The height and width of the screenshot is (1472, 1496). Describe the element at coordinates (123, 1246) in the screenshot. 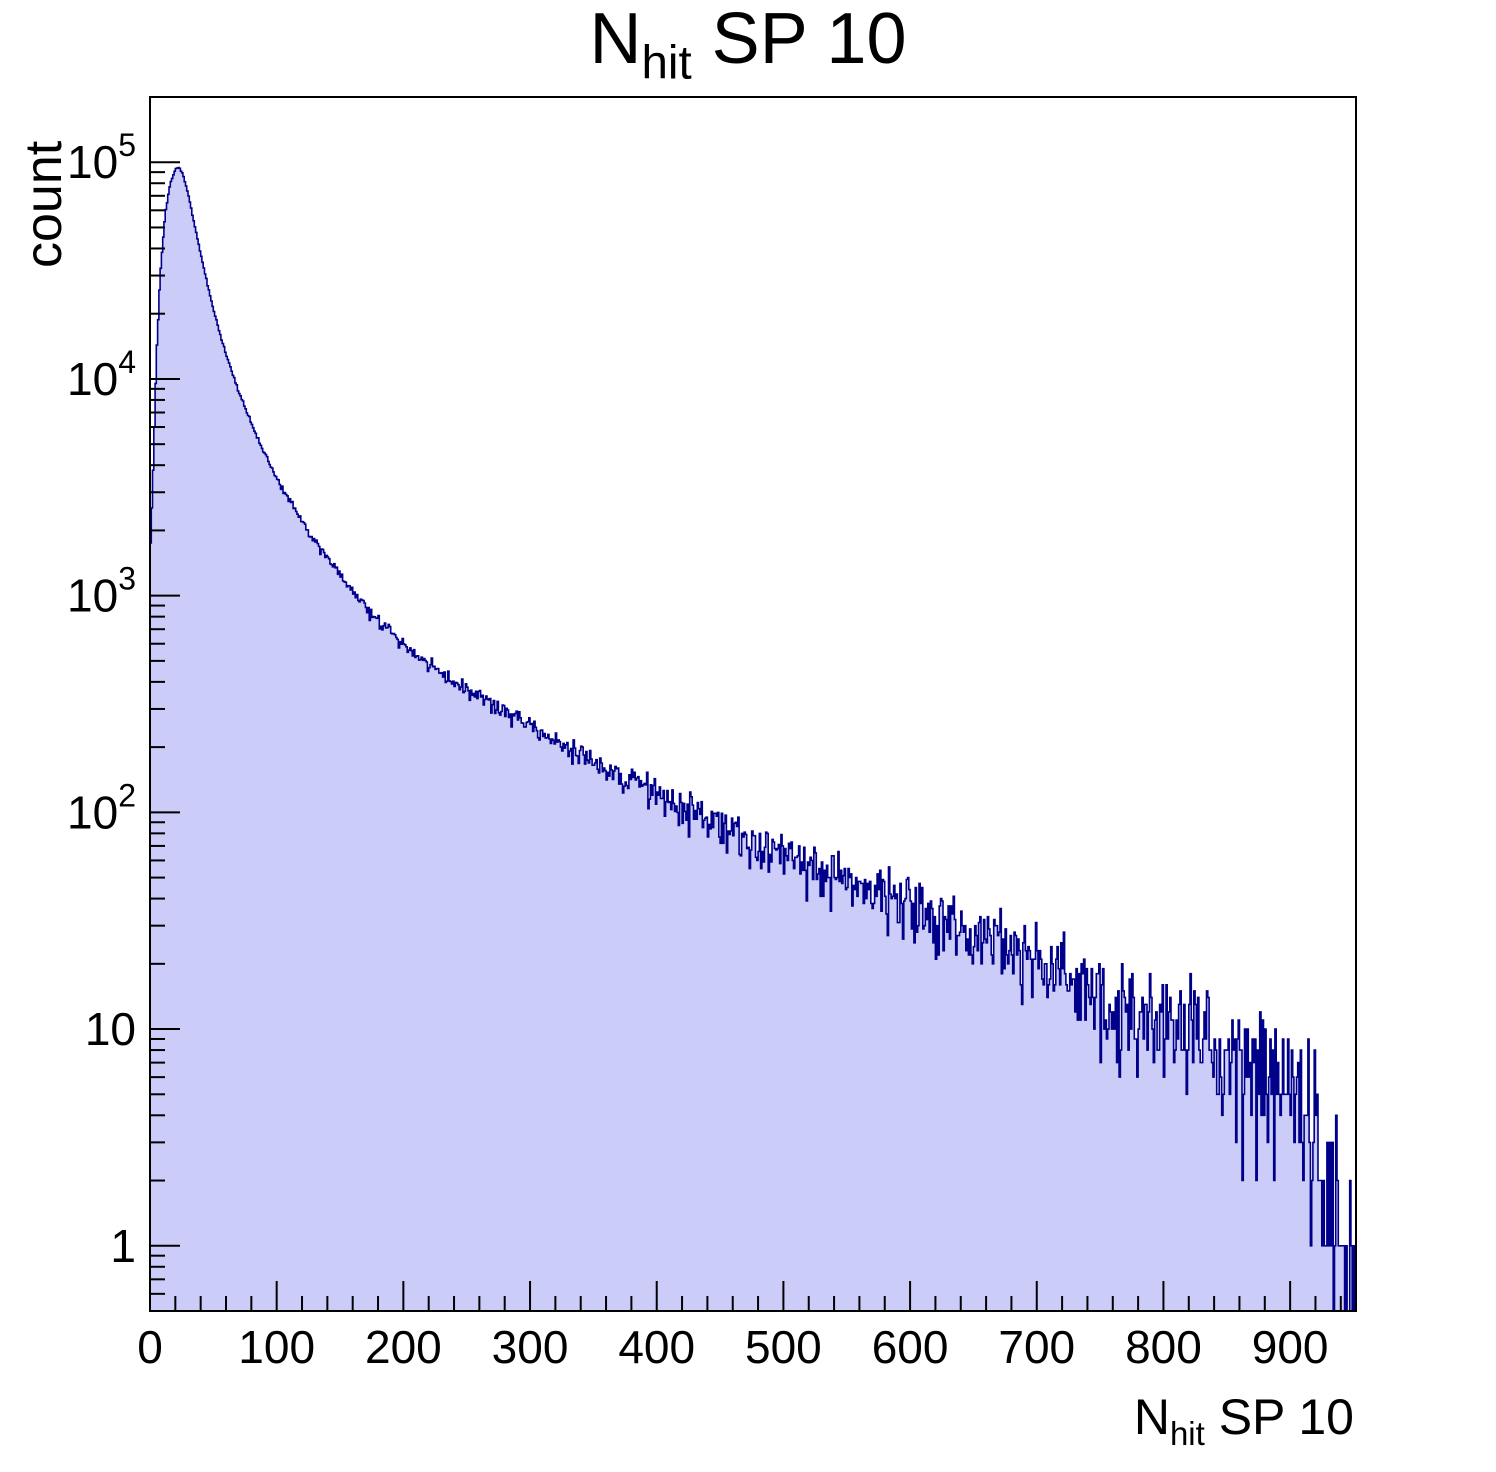

I see `y-tick-label: 1` at that location.